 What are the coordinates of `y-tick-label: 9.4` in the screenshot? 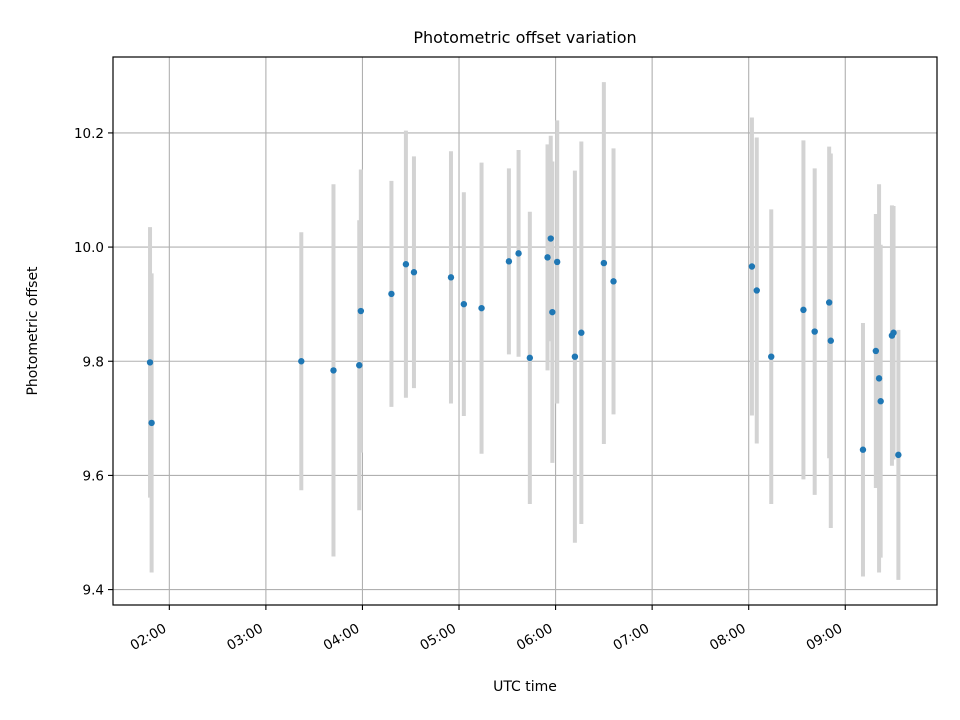 It's located at (93, 591).